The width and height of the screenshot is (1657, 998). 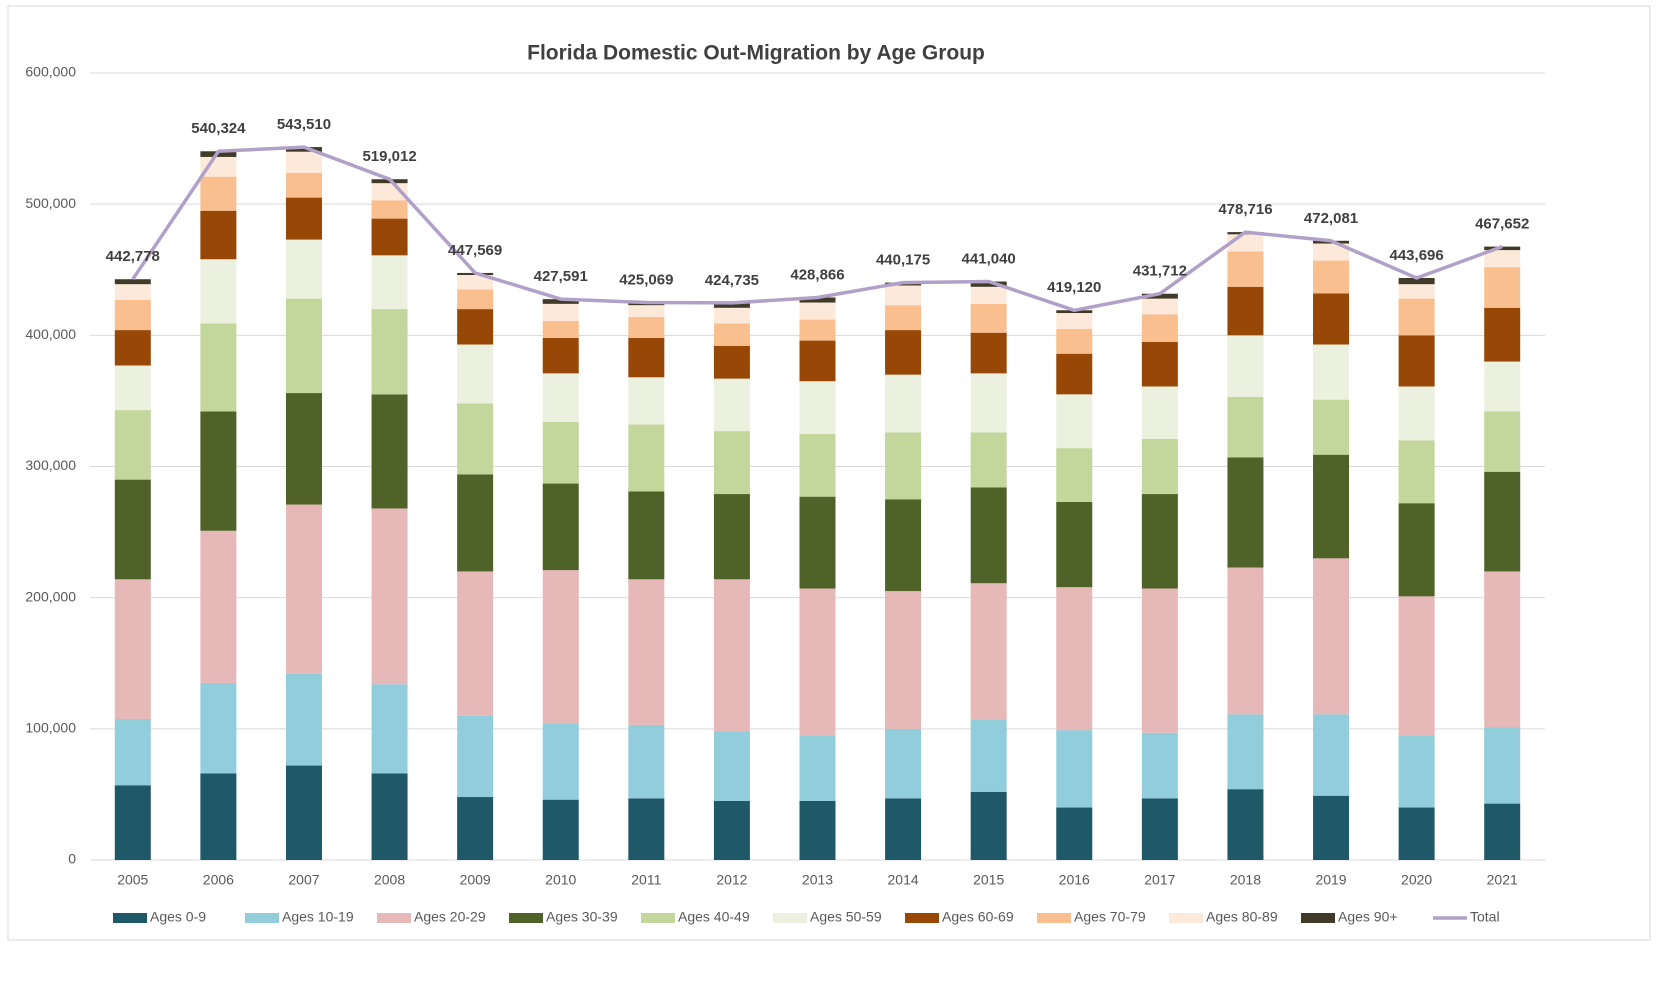 I want to click on y-tick-label: 200,000, so click(x=50, y=596).